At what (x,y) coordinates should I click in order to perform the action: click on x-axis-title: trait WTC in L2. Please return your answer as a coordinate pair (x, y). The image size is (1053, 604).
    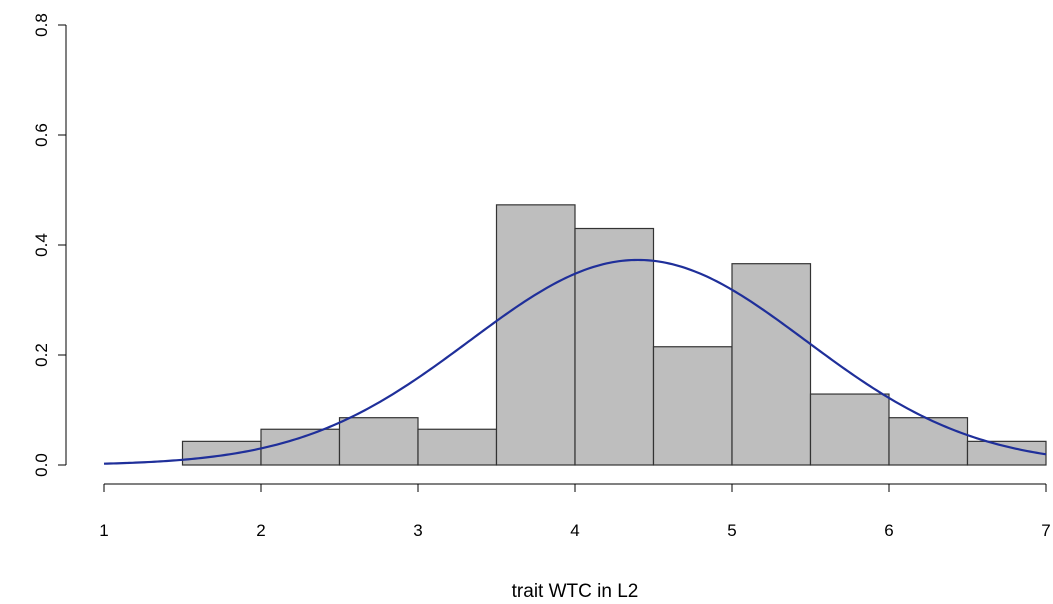
    Looking at the image, I should click on (575, 591).